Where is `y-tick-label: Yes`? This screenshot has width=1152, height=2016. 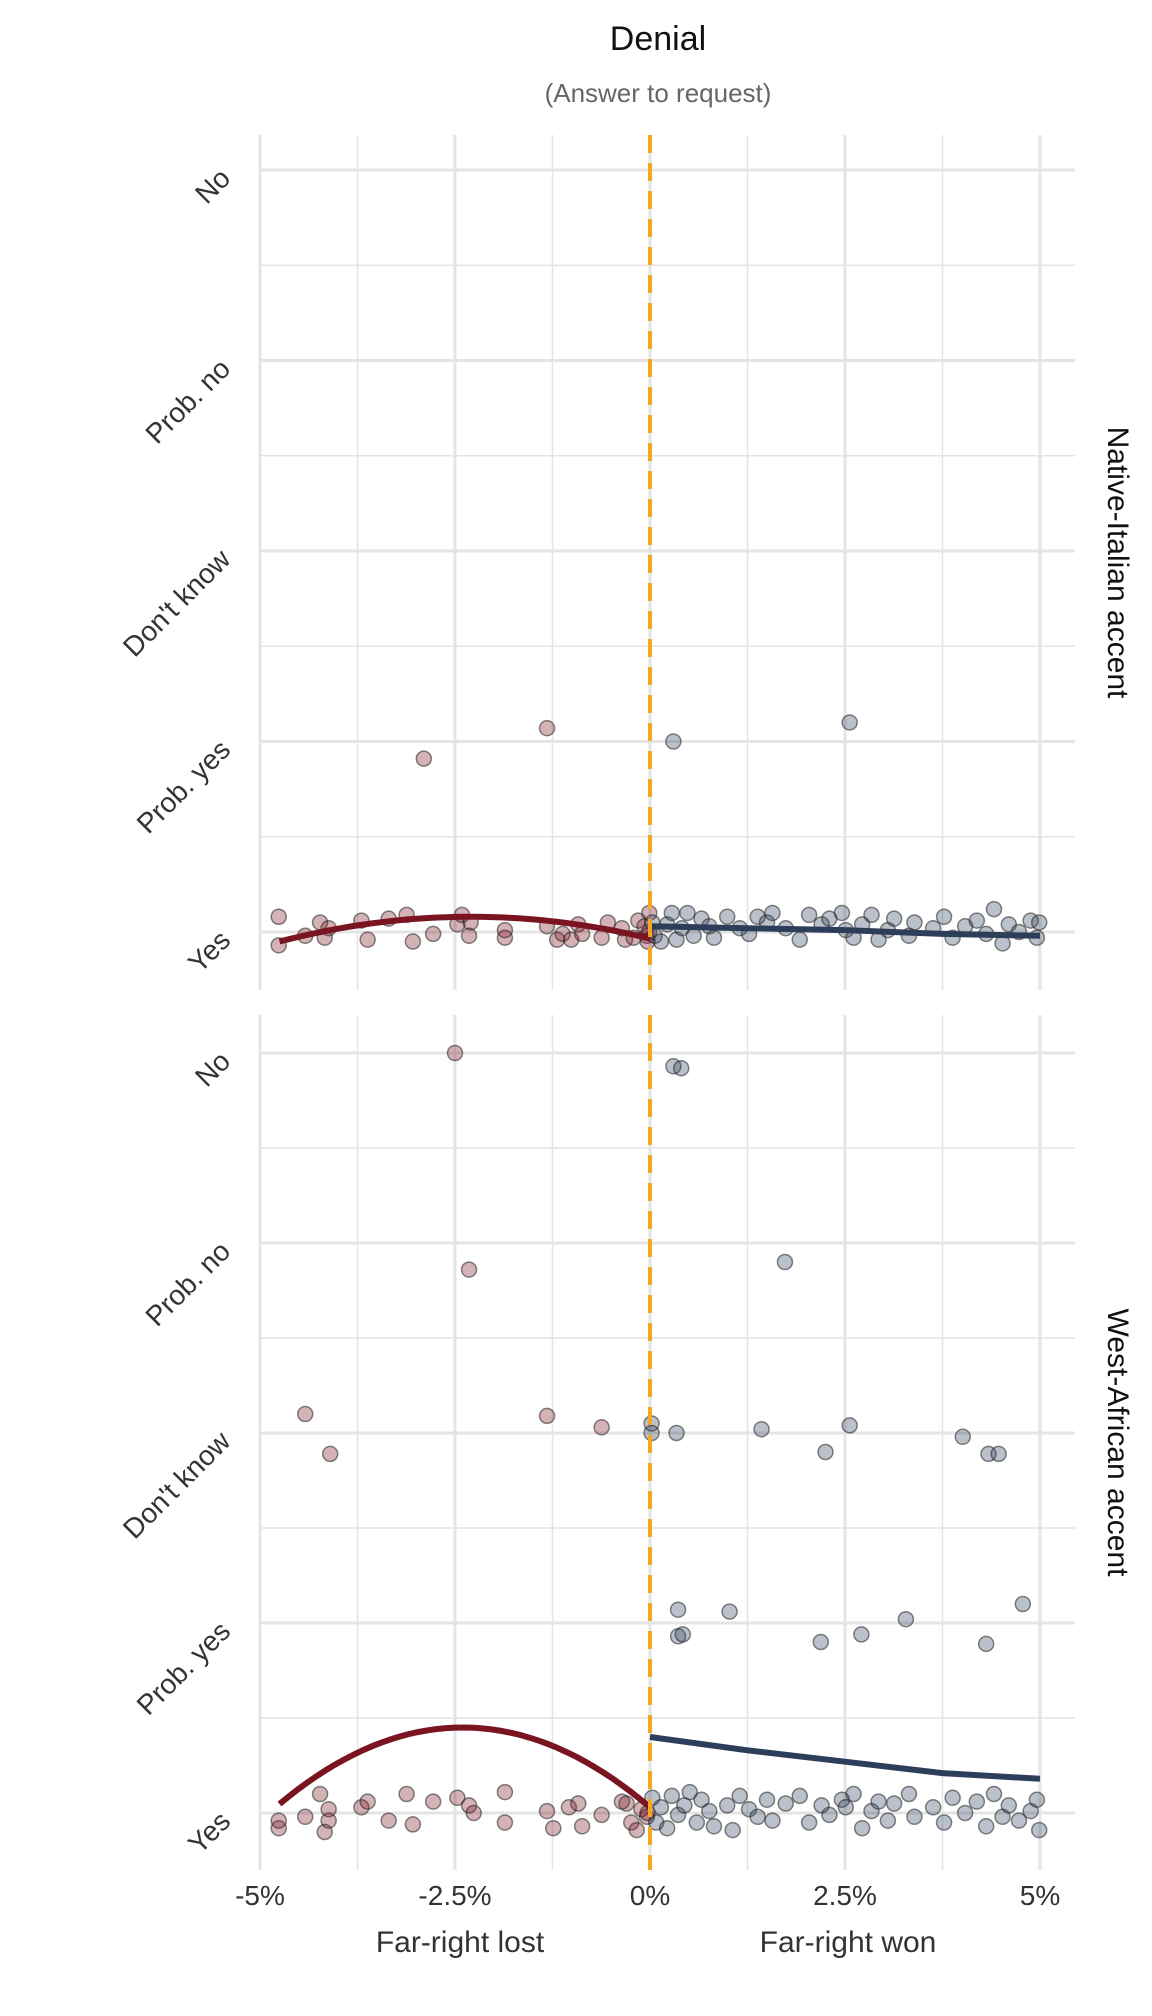
y-tick-label: Yes is located at coordinates (209, 951).